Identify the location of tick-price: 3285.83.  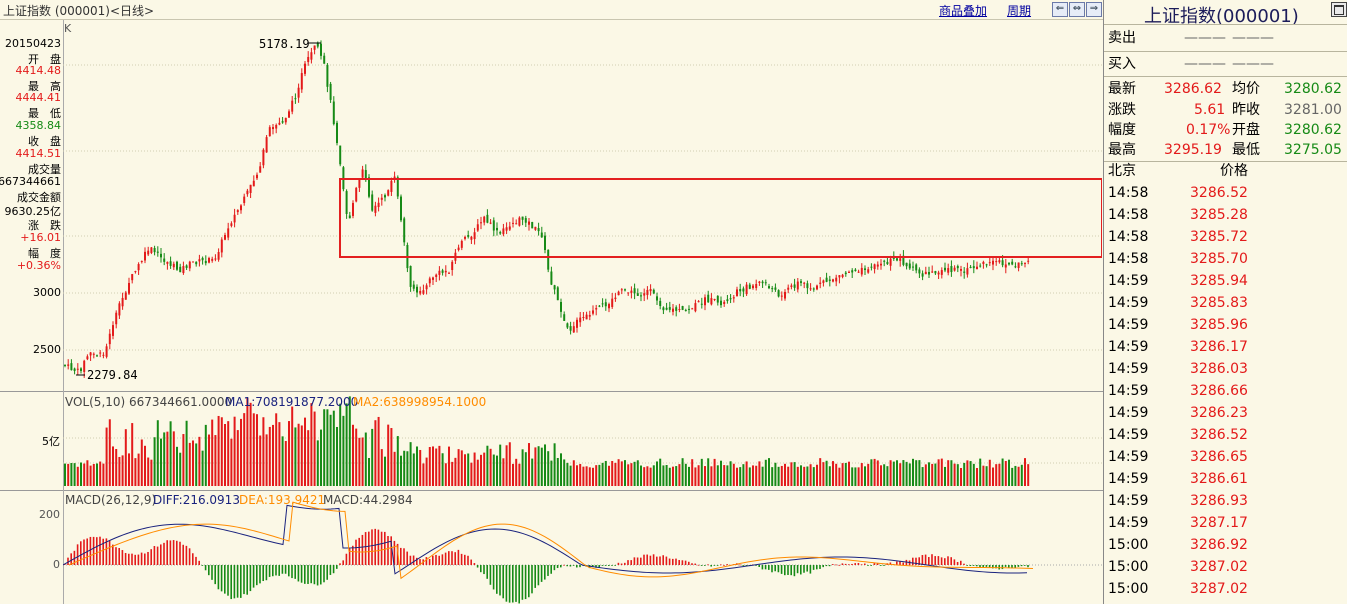
(1219, 303).